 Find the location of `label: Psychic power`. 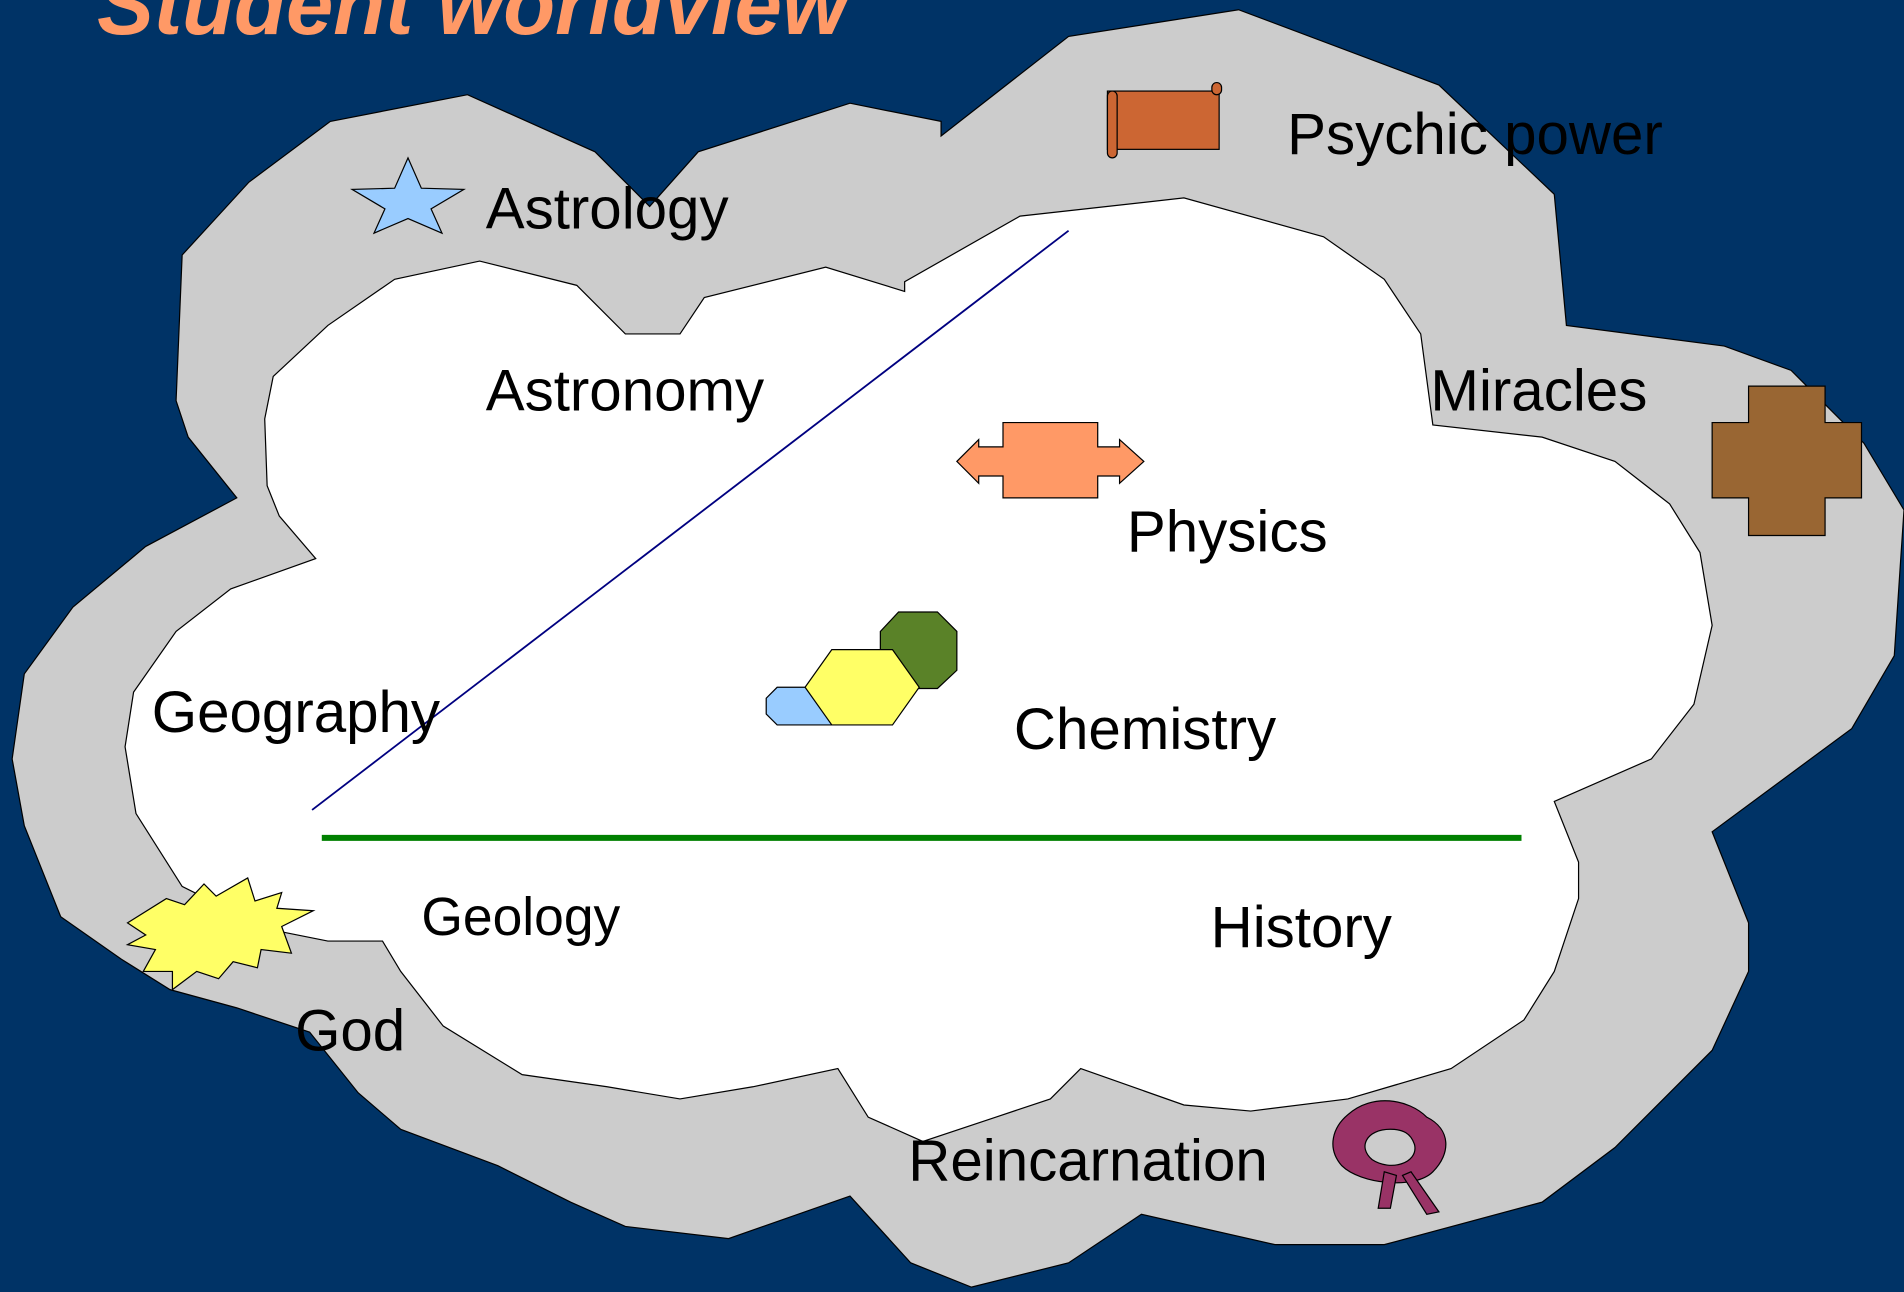

label: Psychic power is located at coordinates (1475, 134).